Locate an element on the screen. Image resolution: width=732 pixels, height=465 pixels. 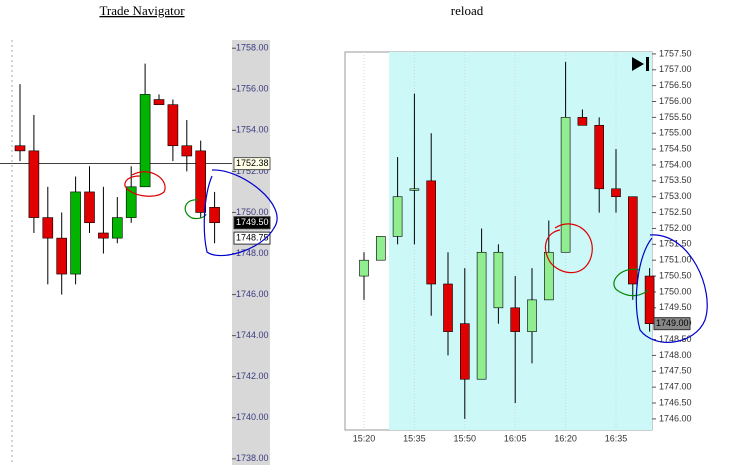
price-label: 1748.75 is located at coordinates (252, 238).